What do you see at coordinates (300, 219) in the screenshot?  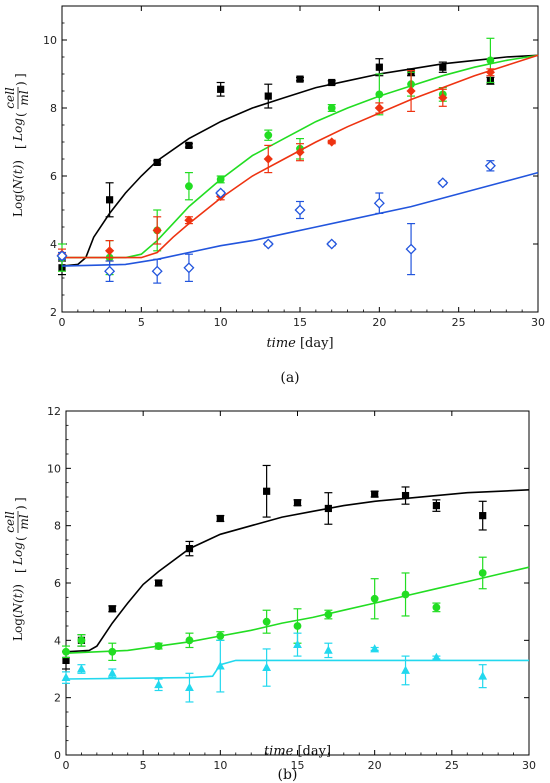 I see `series-4-fit-curve` at bounding box center [300, 219].